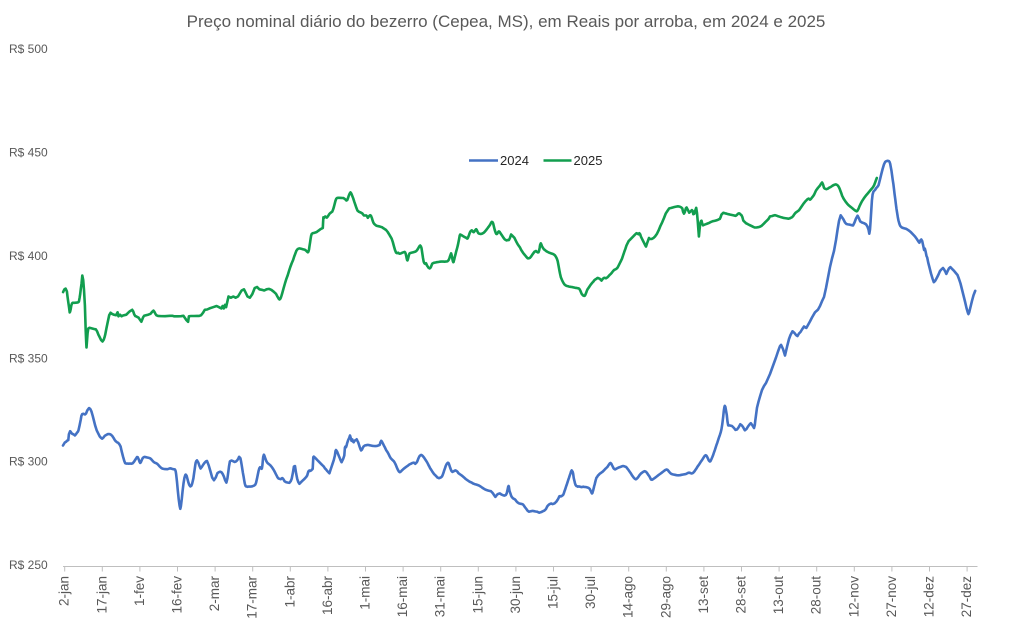 The image size is (1011, 631). Describe the element at coordinates (477, 595) in the screenshot. I see `svg-text: 15-jun` at that location.